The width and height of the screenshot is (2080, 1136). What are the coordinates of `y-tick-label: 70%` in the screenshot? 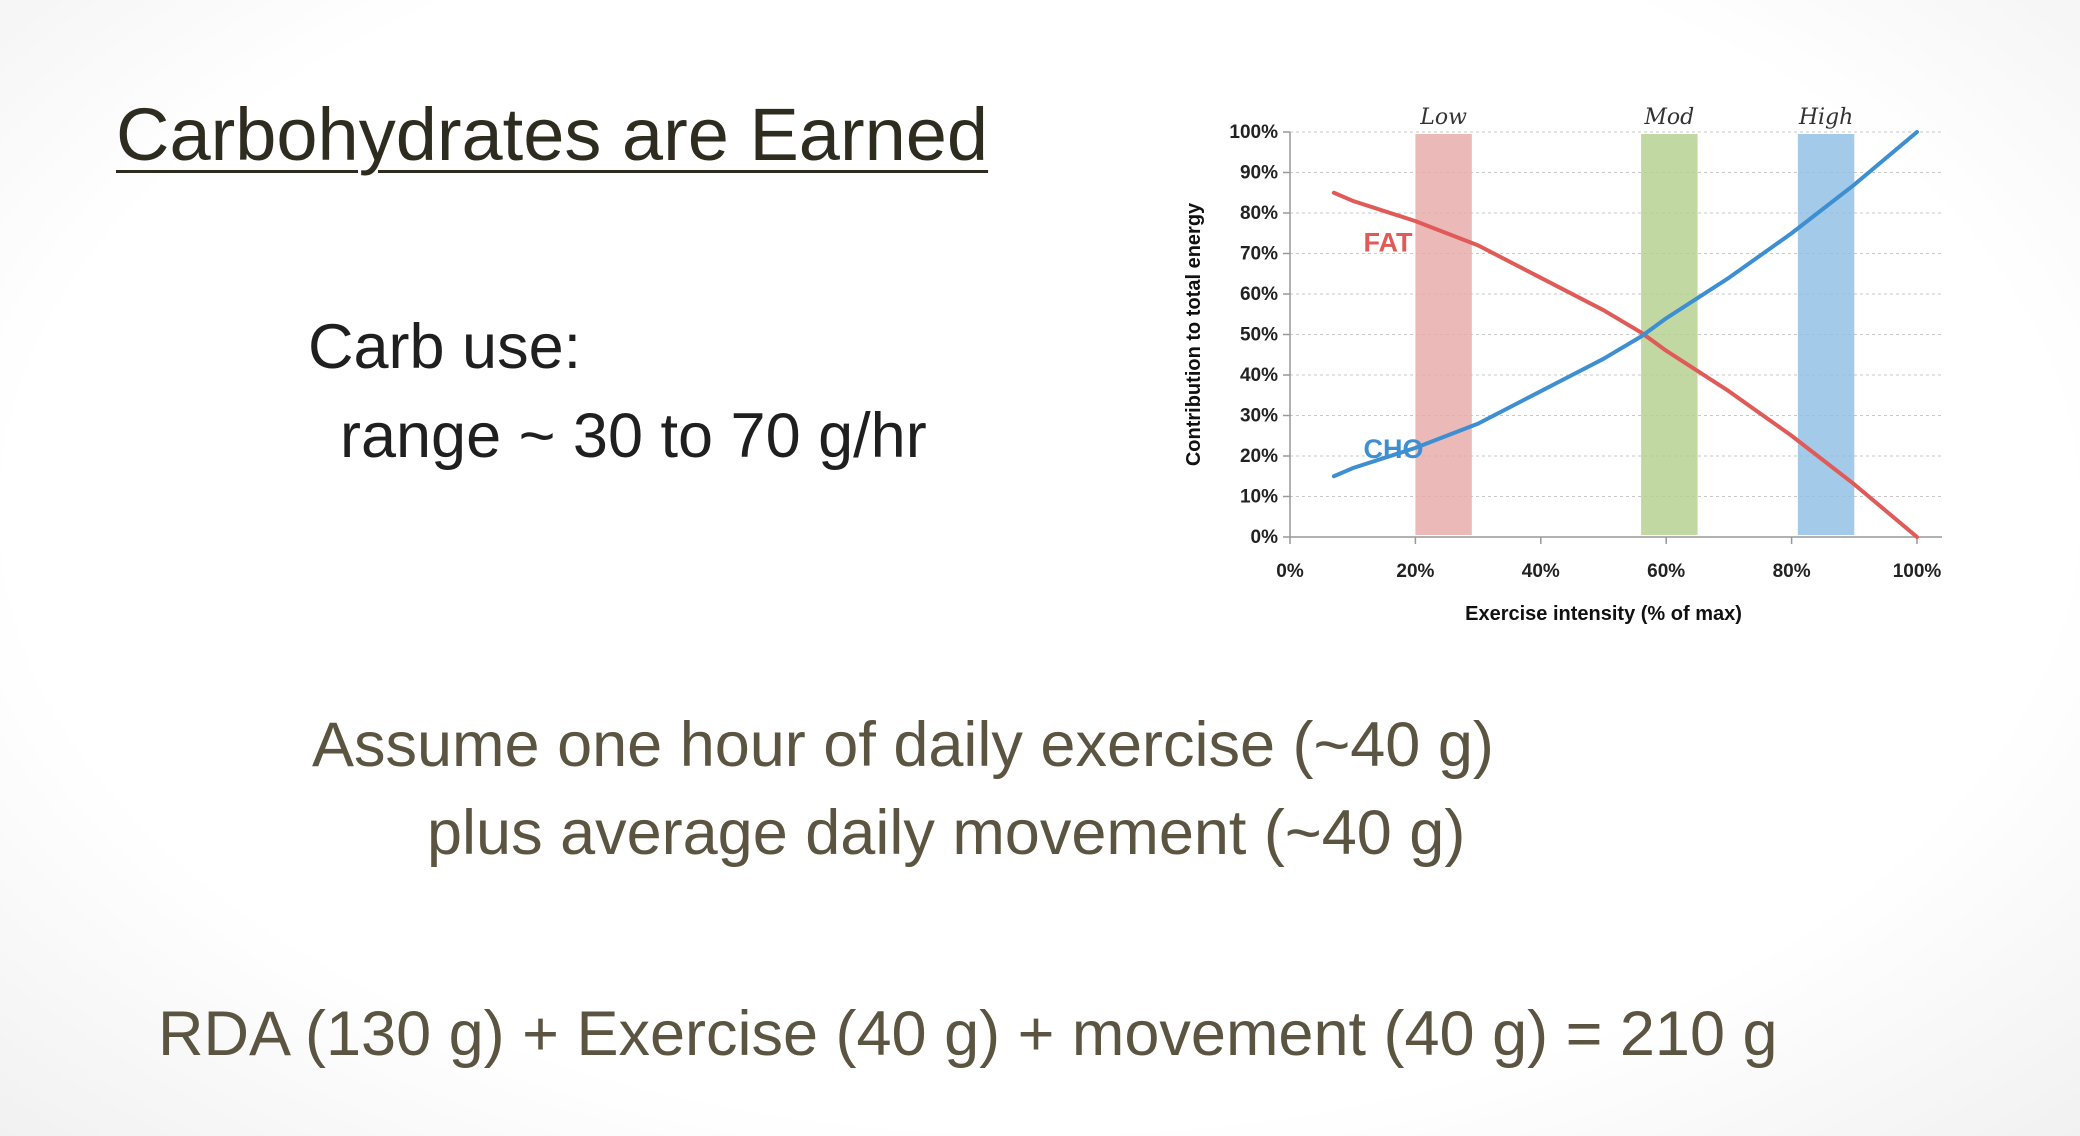 It's located at (1259, 254).